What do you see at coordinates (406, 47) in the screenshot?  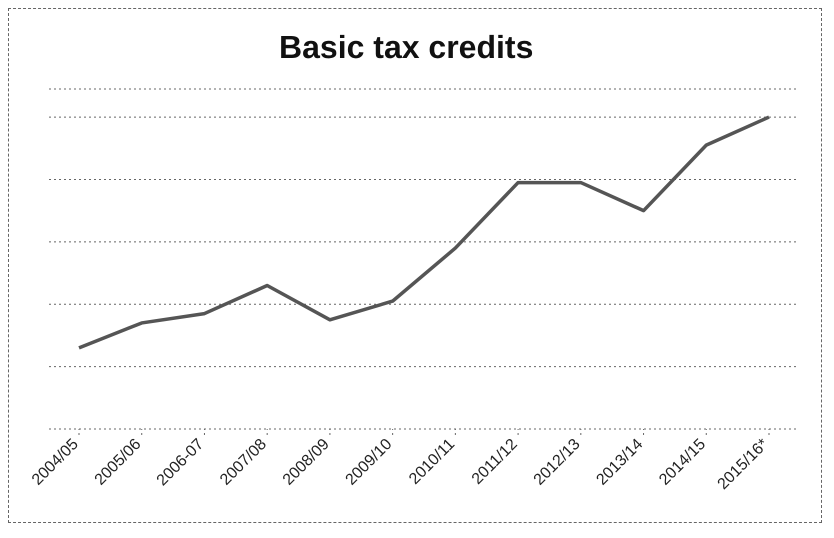 I see `chart-title: Basic tax credits` at bounding box center [406, 47].